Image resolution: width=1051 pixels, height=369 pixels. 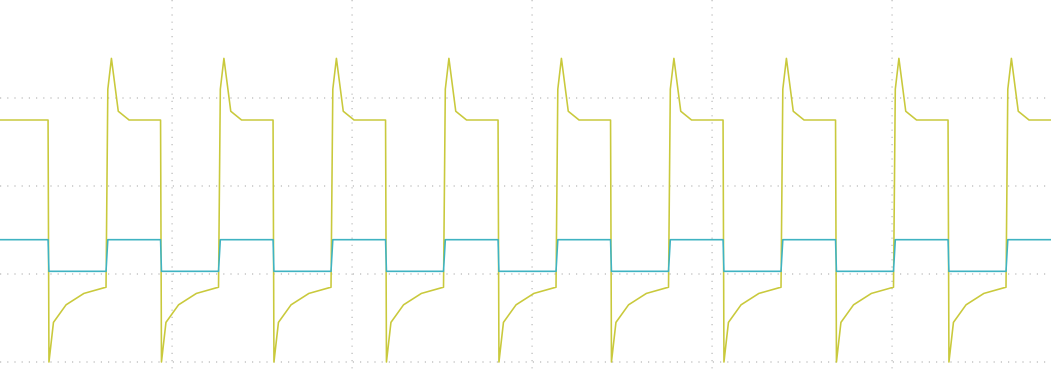 What do you see at coordinates (525, 255) in the screenshot?
I see `waveform` at bounding box center [525, 255].